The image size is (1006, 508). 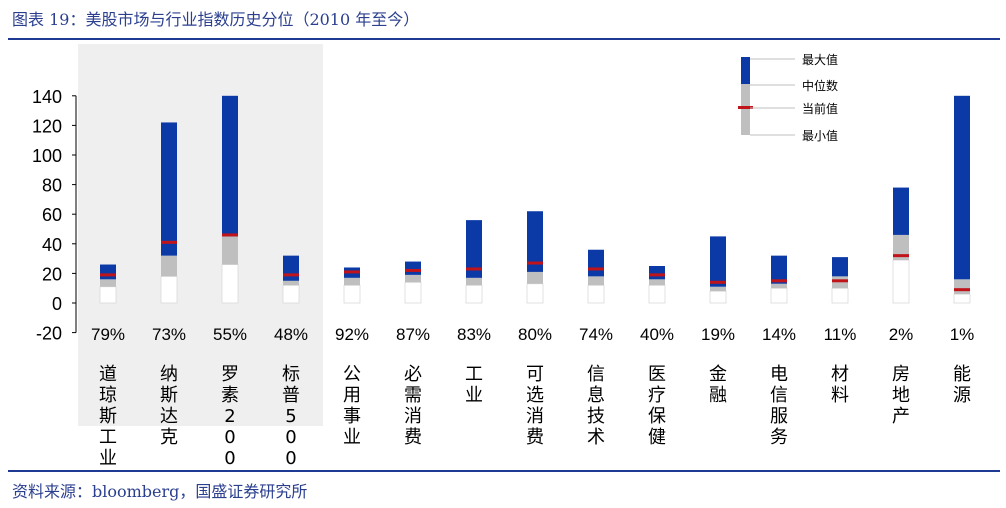 What do you see at coordinates (745, 70) in the screenshot?
I see `legend-upper-swatch` at bounding box center [745, 70].